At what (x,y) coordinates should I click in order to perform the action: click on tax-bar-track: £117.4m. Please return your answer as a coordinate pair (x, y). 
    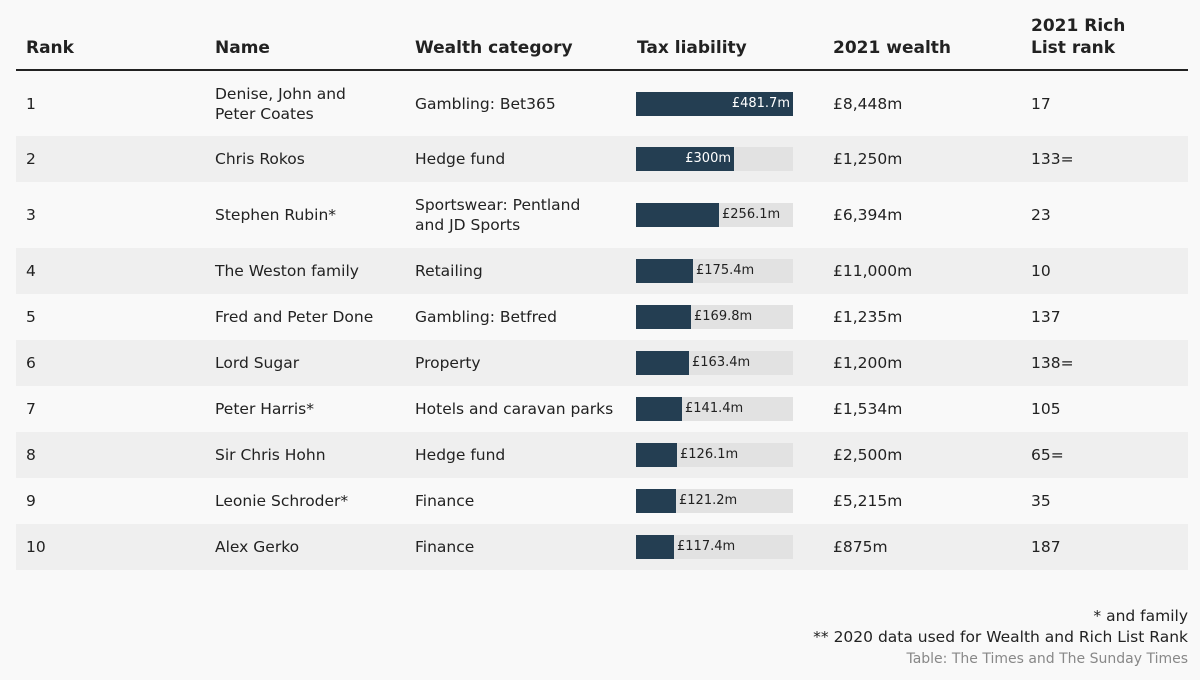
    Looking at the image, I should click on (714, 547).